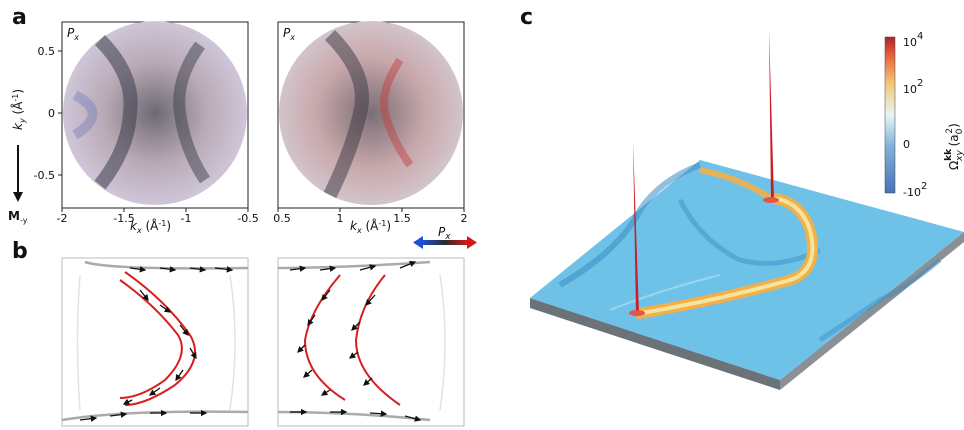 Image resolution: width=964 pixels, height=430 pixels. What do you see at coordinates (370, 216) in the screenshot?
I see `panel-a-right-xticks: 0.5 1 1.5 2` at bounding box center [370, 216].